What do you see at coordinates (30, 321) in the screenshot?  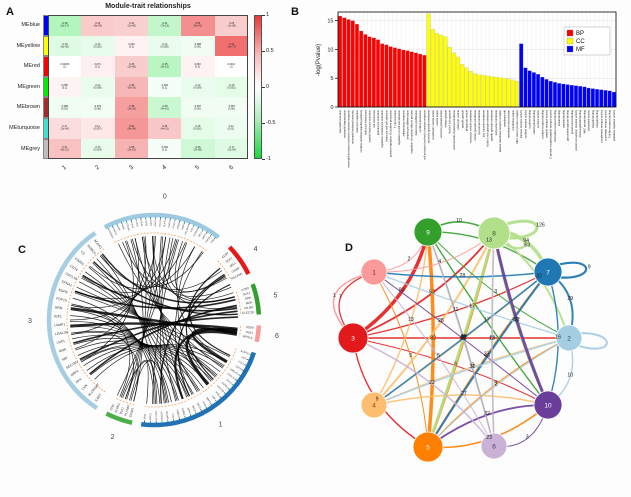 I see `segment-number-label: 3` at bounding box center [30, 321].